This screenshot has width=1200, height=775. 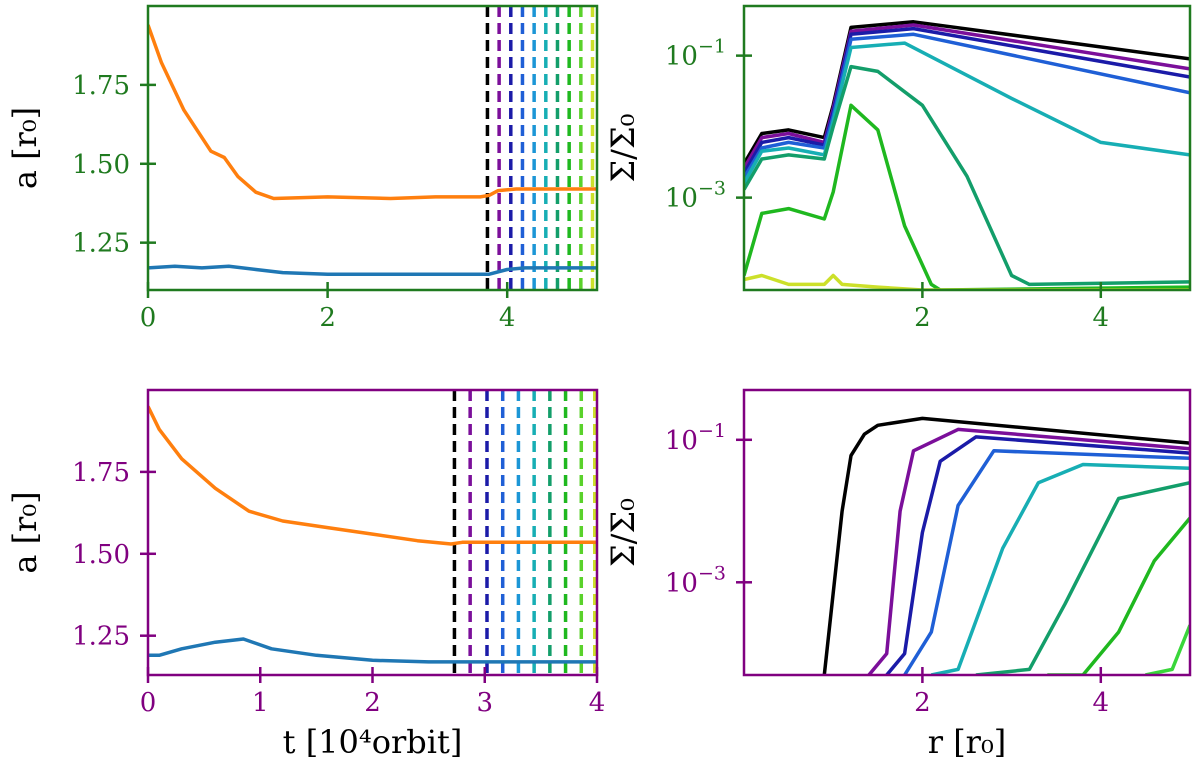 What do you see at coordinates (967, 742) in the screenshot?
I see `x-axis-label: r [r₀]` at bounding box center [967, 742].